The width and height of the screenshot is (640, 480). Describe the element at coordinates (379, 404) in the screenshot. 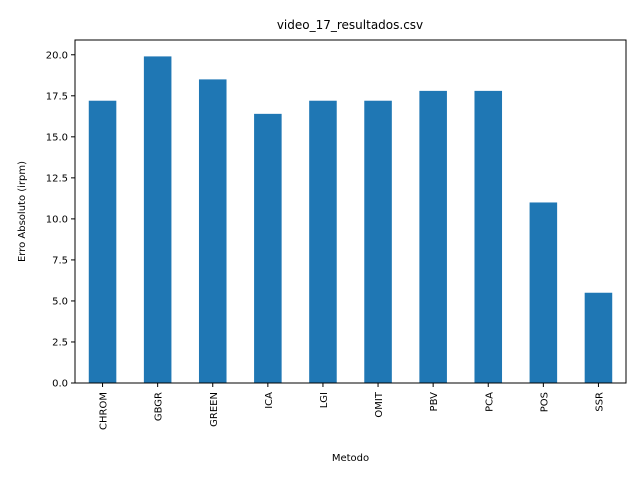

I see `x-tick-label-omit: OMIT` at that location.